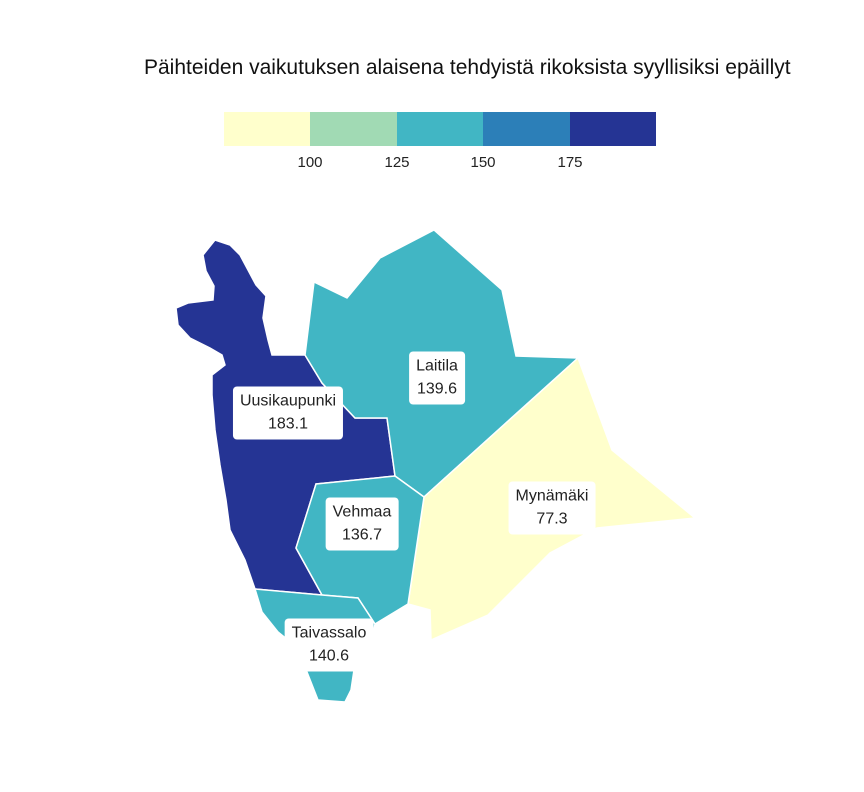 Image resolution: width=864 pixels, height=792 pixels. Describe the element at coordinates (437, 366) in the screenshot. I see `region-name: Laitila` at that location.